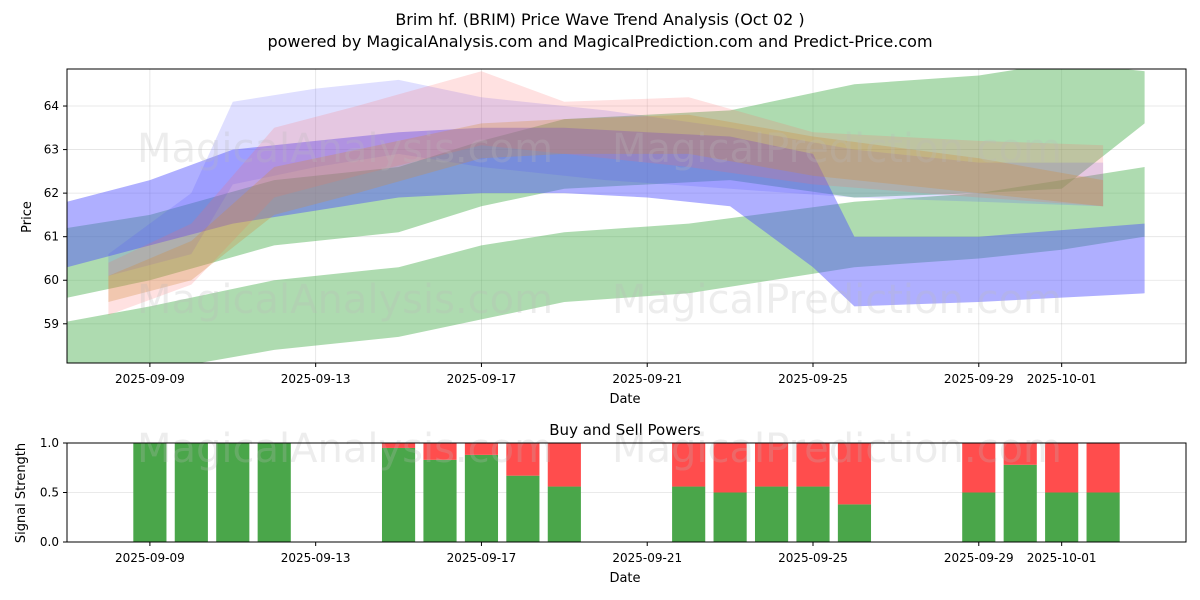 This screenshot has height=600, width=1200. Describe the element at coordinates (482, 558) in the screenshot. I see `signal-x-tick-label: 2025-09-17` at that location.